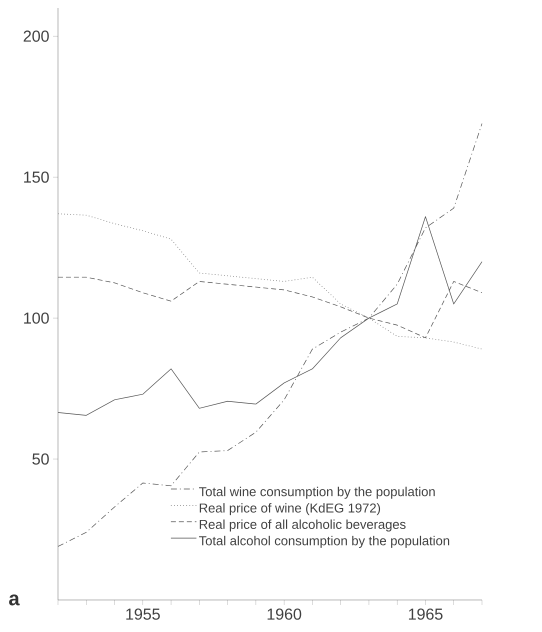 Image resolution: width=542 pixels, height=632 pixels. Describe the element at coordinates (40, 459) in the screenshot. I see `y-tick-label: 50` at that location.